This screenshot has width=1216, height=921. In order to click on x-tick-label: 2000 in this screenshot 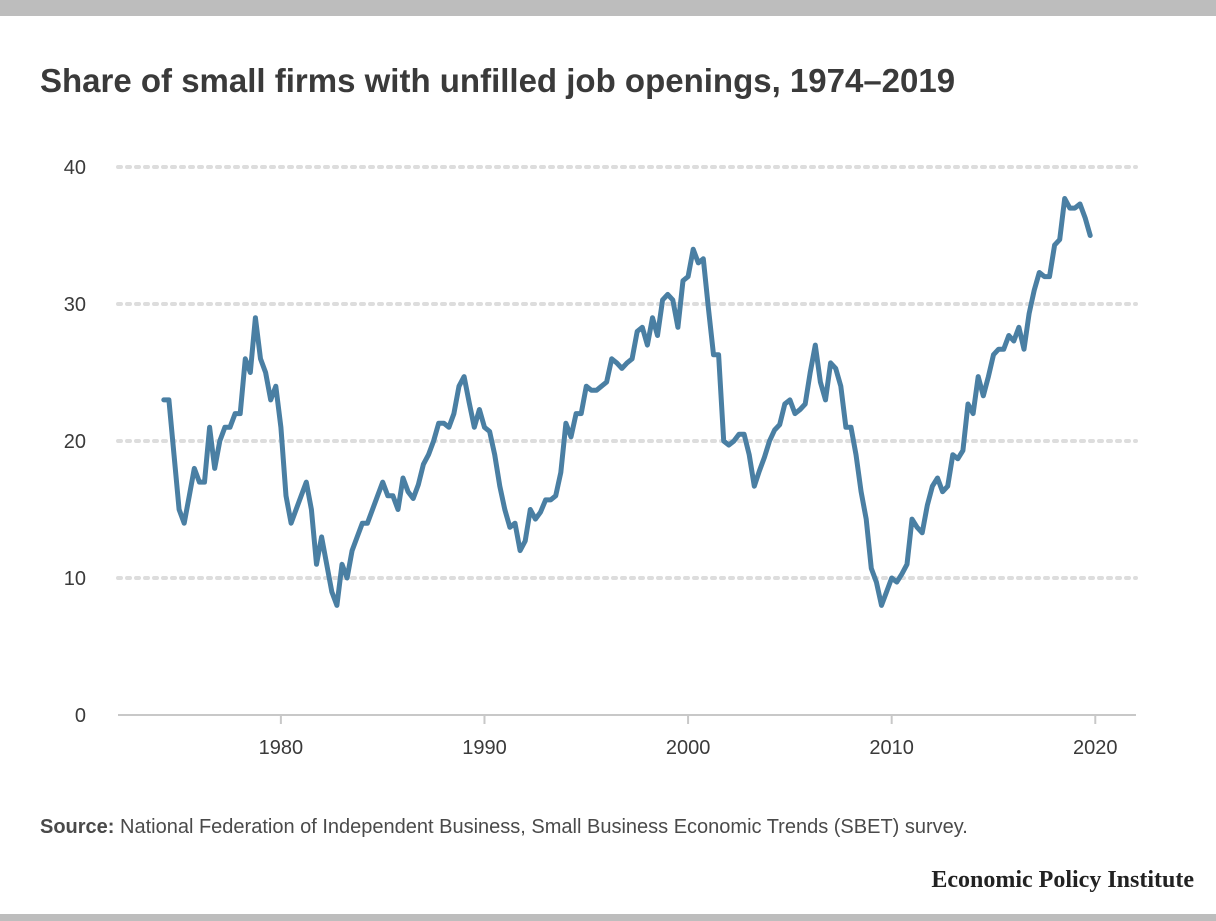, I will do `click(688, 748)`.